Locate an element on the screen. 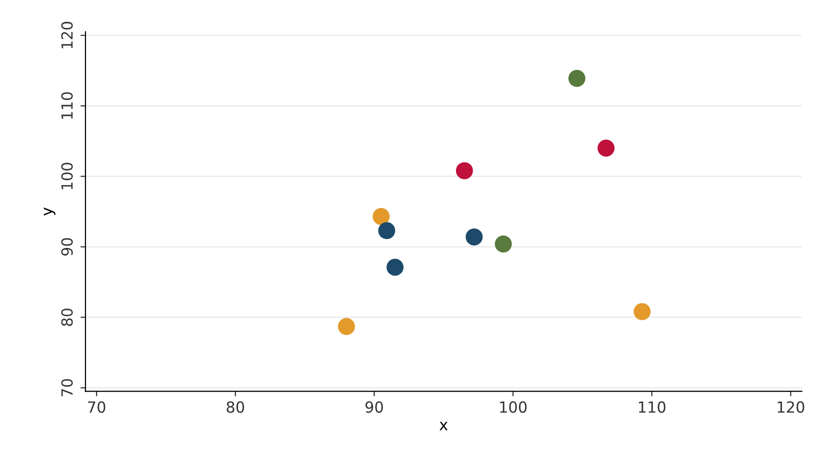 The height and width of the screenshot is (455, 814). y-axis-title: y is located at coordinates (50, 212).